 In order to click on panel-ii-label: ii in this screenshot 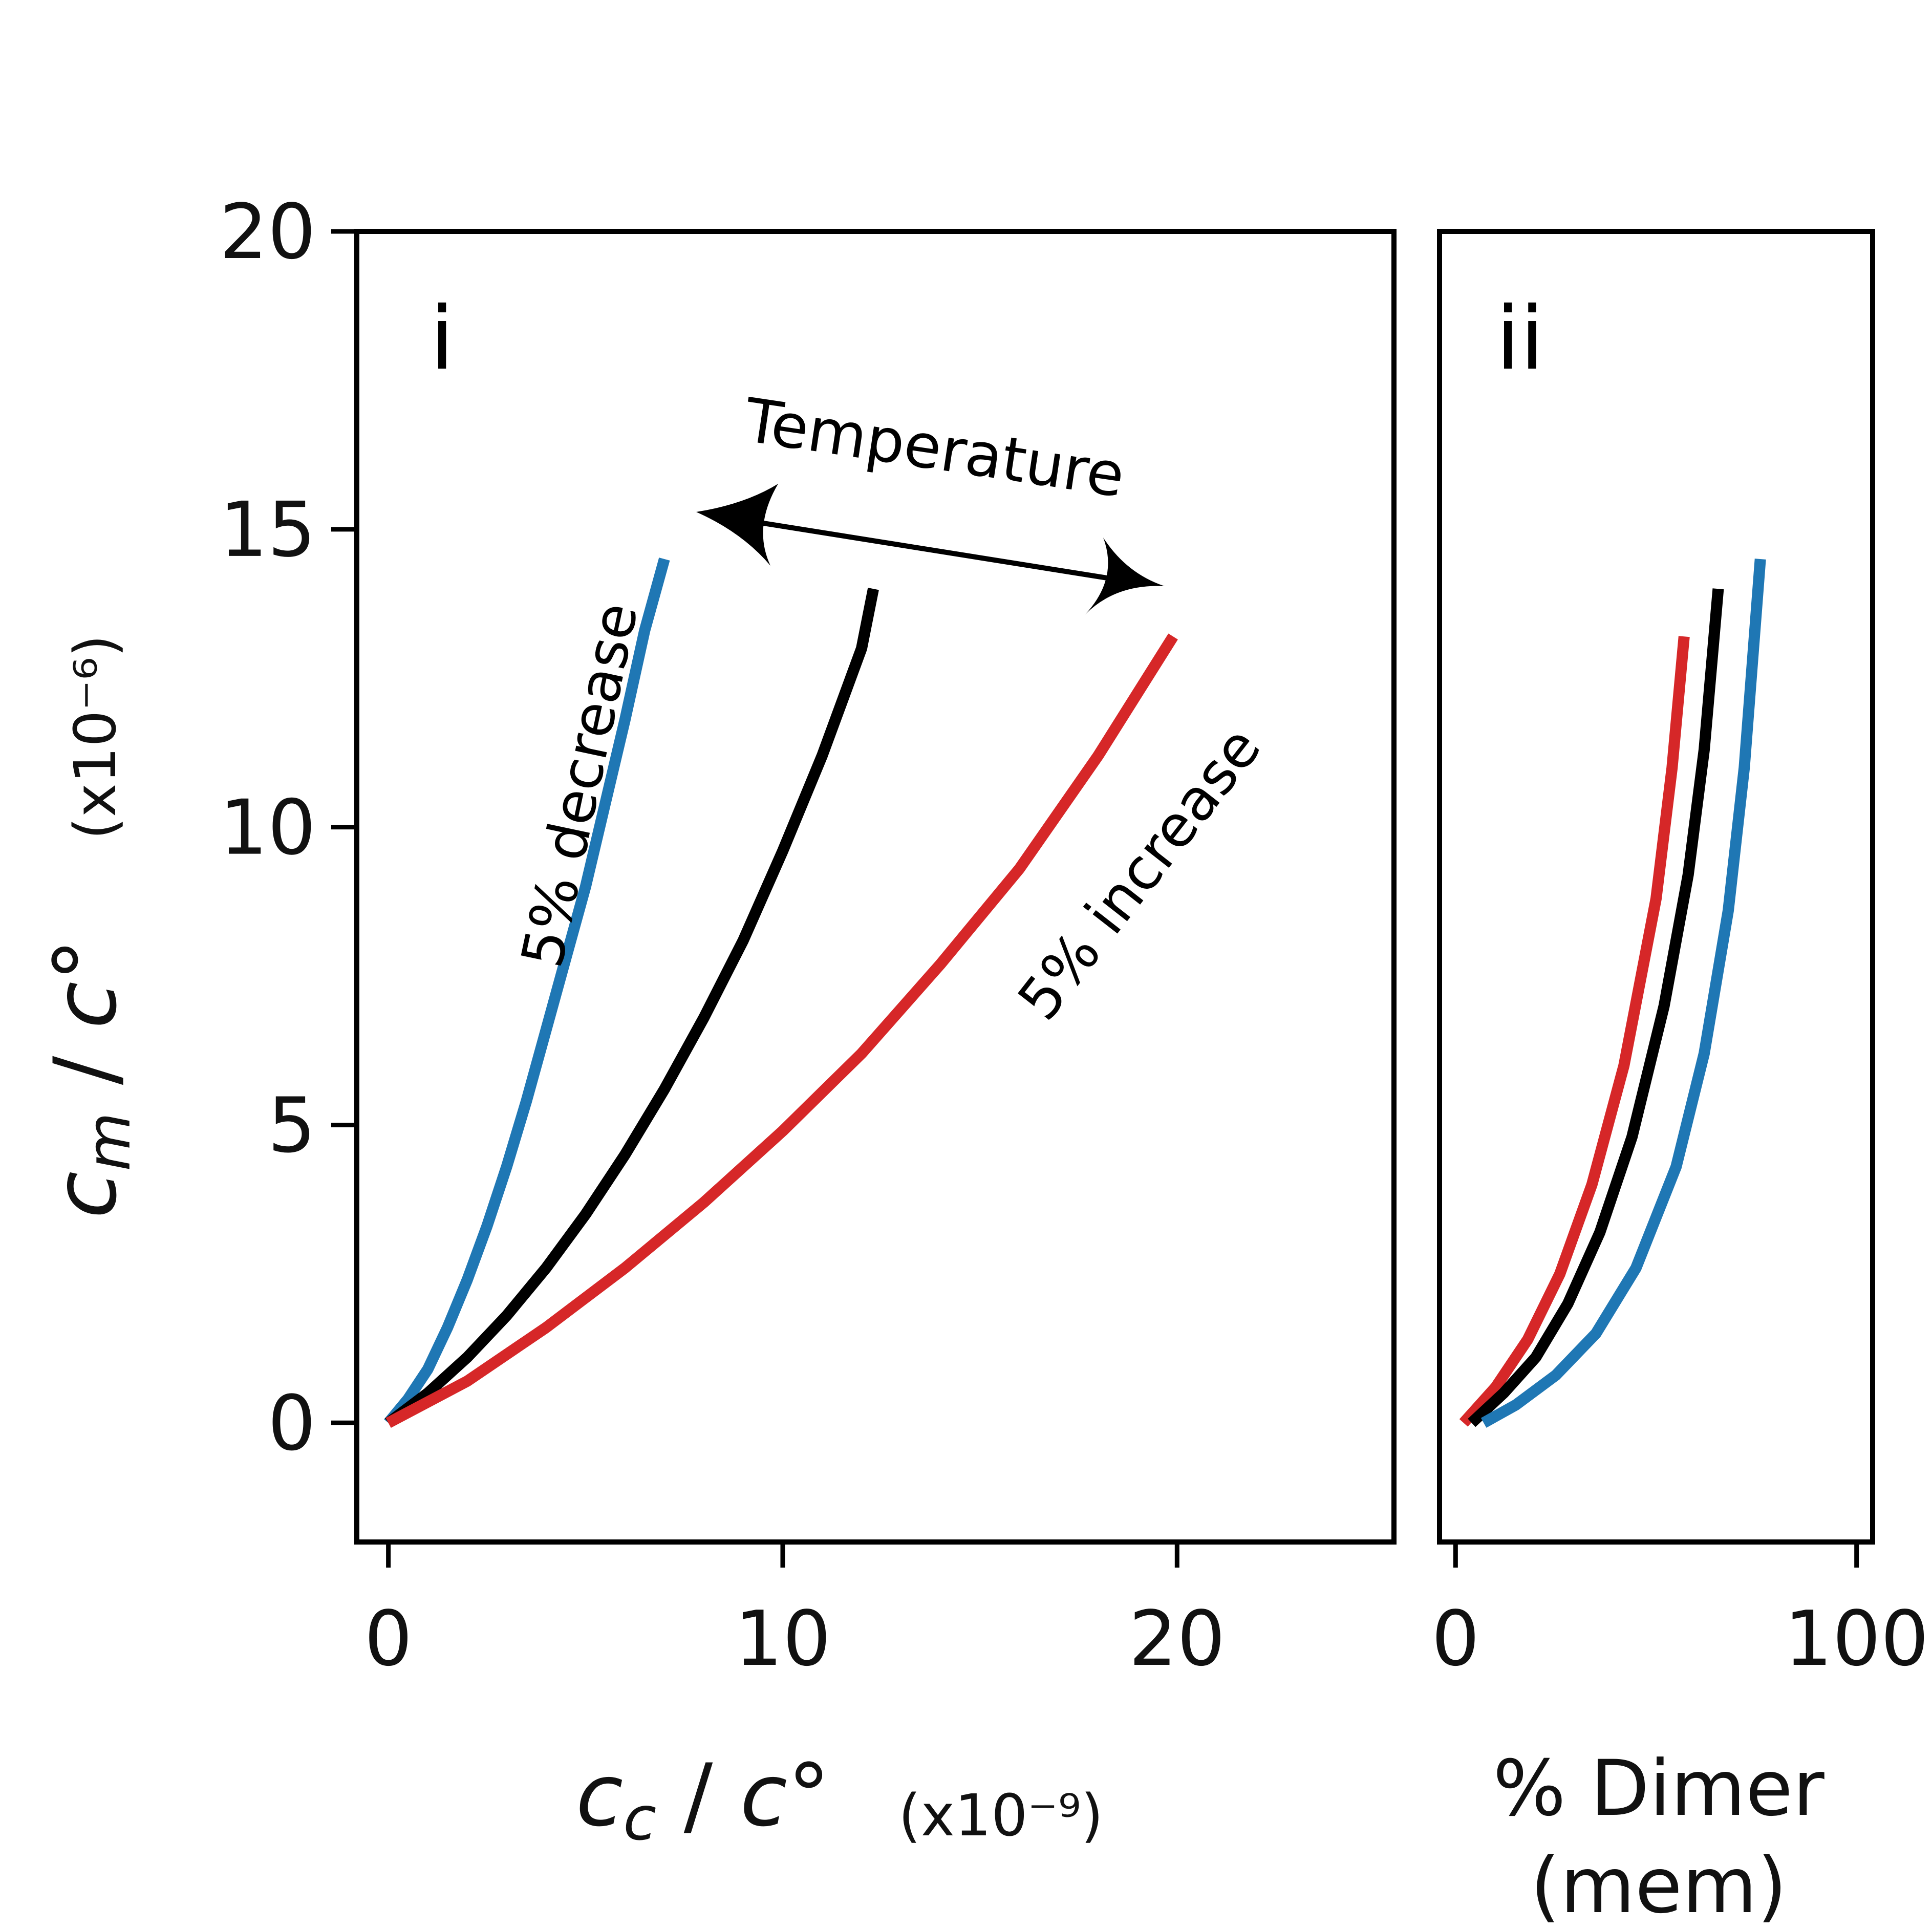, I will do `click(1520, 339)`.